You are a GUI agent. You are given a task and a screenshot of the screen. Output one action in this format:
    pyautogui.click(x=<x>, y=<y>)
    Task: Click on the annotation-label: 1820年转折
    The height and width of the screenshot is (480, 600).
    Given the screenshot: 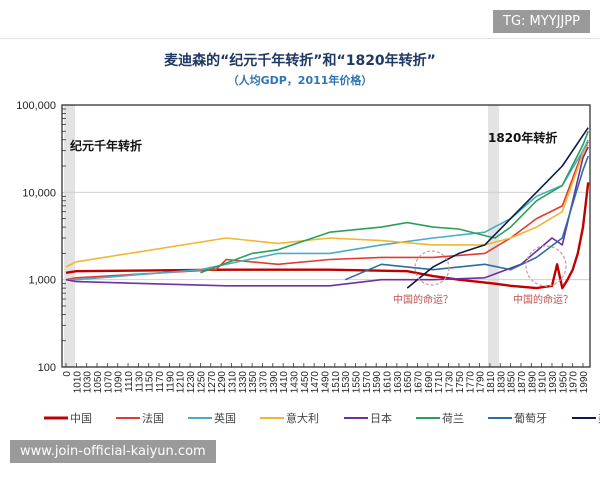 What is the action you would take?
    pyautogui.click(x=522, y=137)
    